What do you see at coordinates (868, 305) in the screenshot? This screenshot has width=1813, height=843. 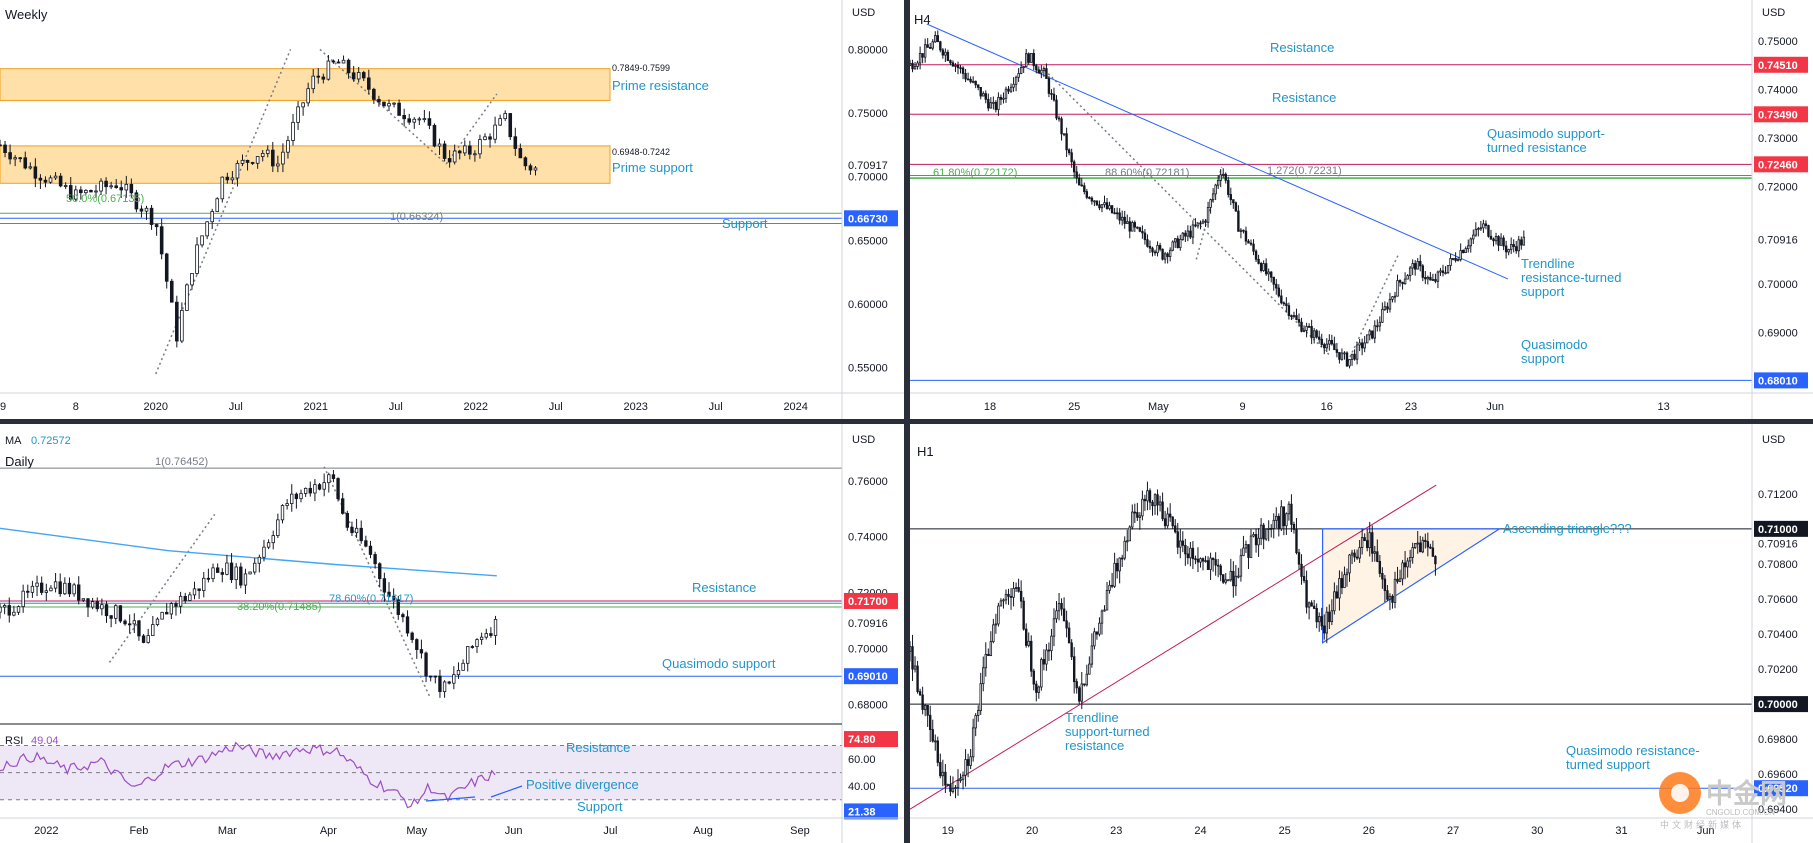 I see `y-tick-label: 0.60000` at bounding box center [868, 305].